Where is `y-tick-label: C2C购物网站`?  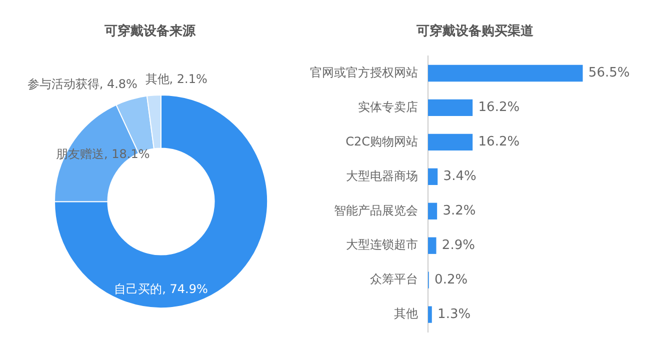
y-tick-label: C2C购物网站 is located at coordinates (382, 141).